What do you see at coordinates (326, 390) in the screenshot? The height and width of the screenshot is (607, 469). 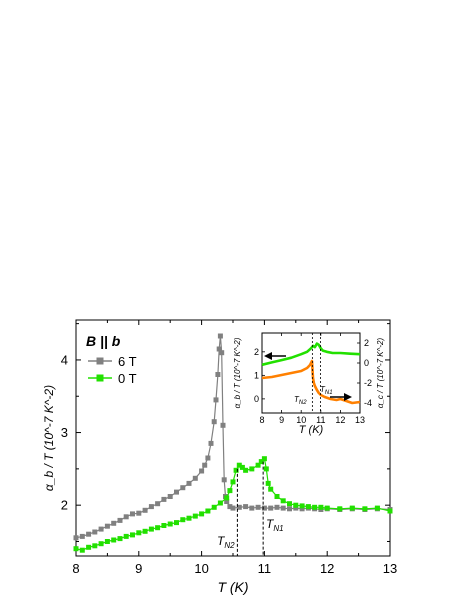 I see `inset-label-TN1: TN1` at bounding box center [326, 390].